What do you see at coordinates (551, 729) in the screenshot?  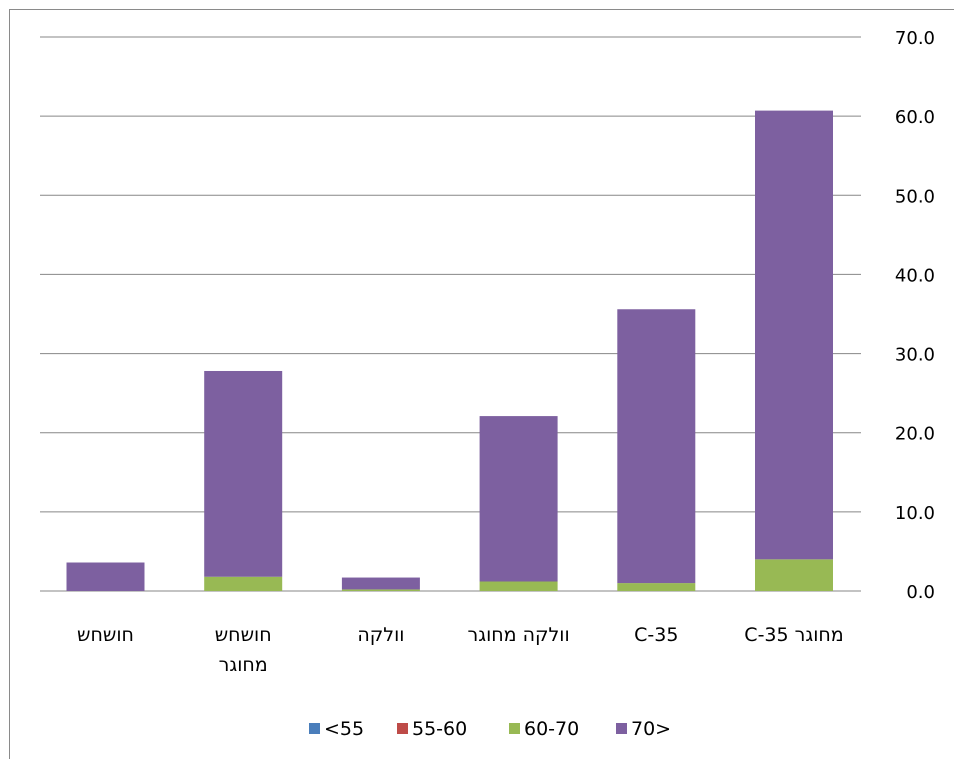 I see `legend-label: 60-70` at bounding box center [551, 729].